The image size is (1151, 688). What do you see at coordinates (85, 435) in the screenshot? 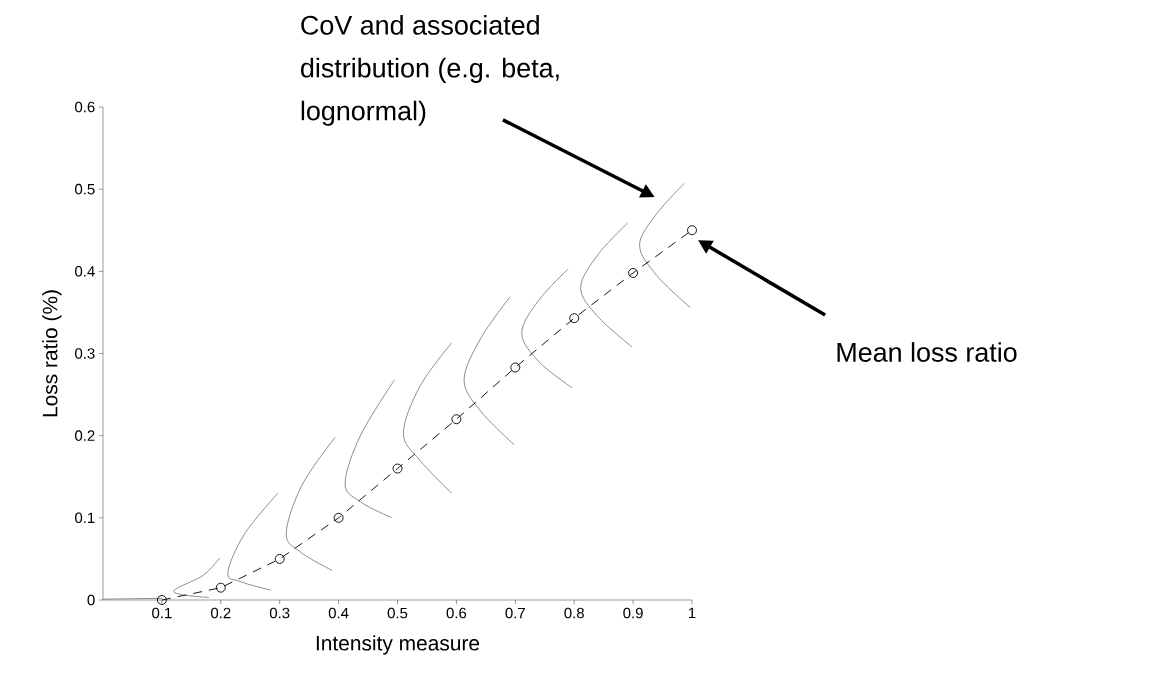
I see `y-tick-label: 0.2` at bounding box center [85, 435].